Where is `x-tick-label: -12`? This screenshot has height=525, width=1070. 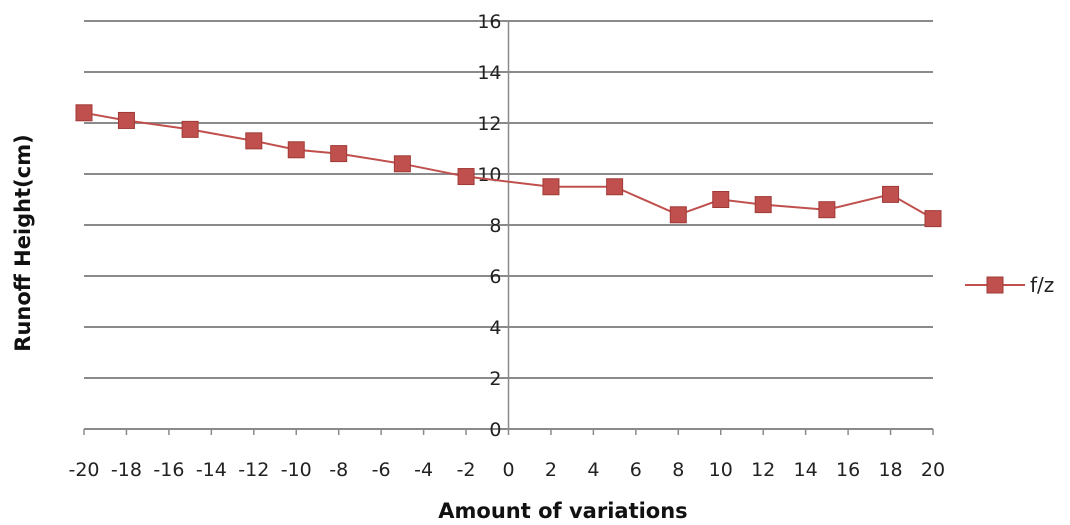
x-tick-label: -12 is located at coordinates (253, 470).